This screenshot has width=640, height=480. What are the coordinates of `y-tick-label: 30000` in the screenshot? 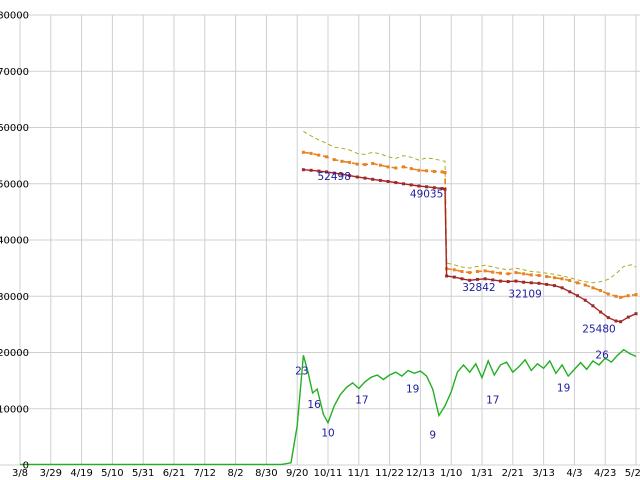 It's located at (14, 297).